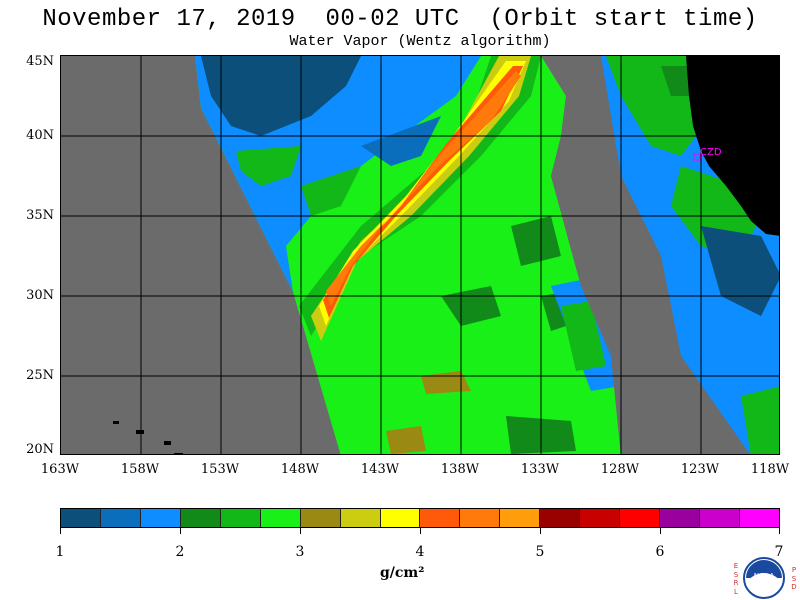 The image size is (800, 600). Describe the element at coordinates (660, 552) in the screenshot. I see `colorbar-tick-label: 6` at that location.